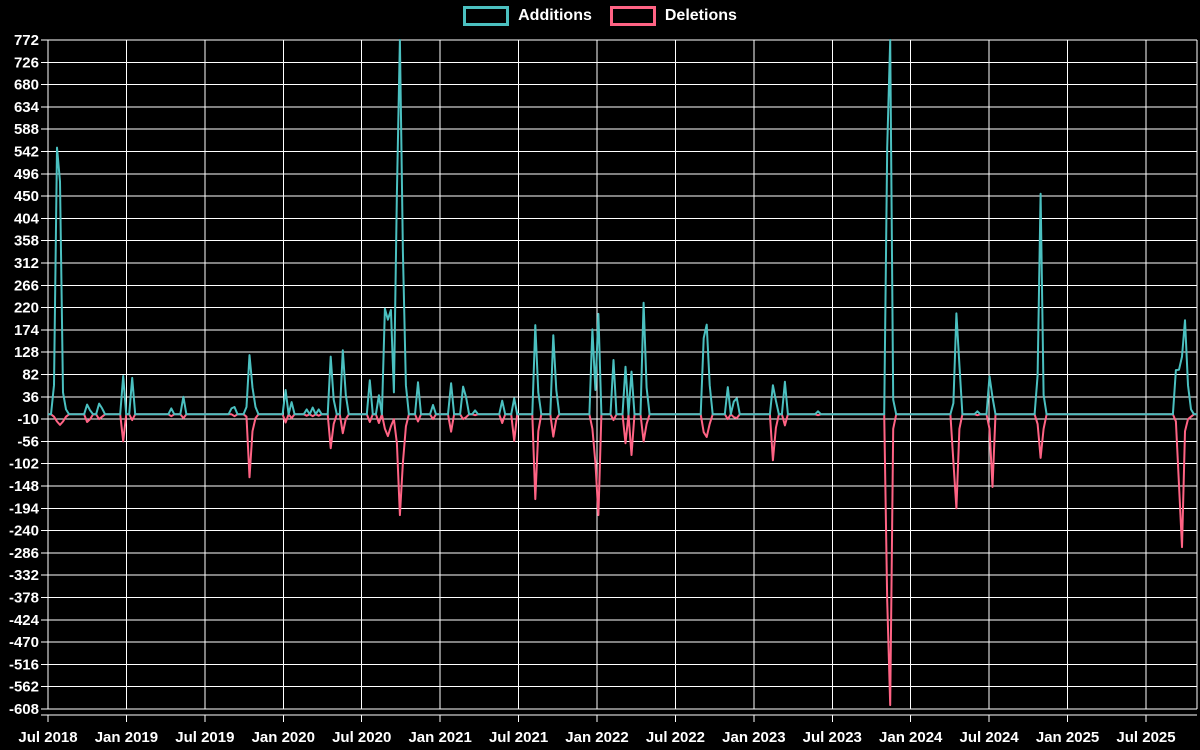 The height and width of the screenshot is (750, 1200). I want to click on y-axis-tick-label: -516, so click(24, 664).